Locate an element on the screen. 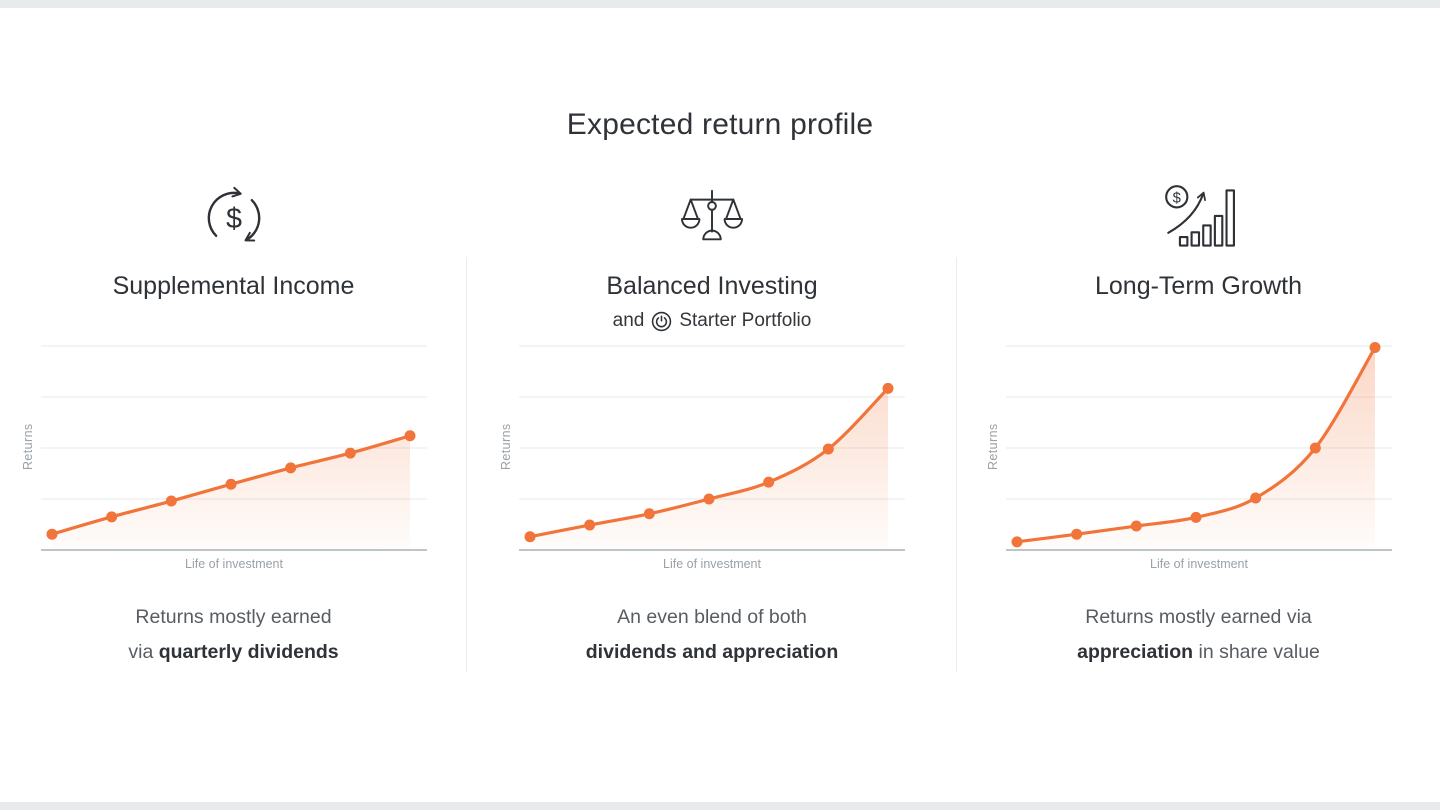  subtitle-prefix: and is located at coordinates (628, 320).